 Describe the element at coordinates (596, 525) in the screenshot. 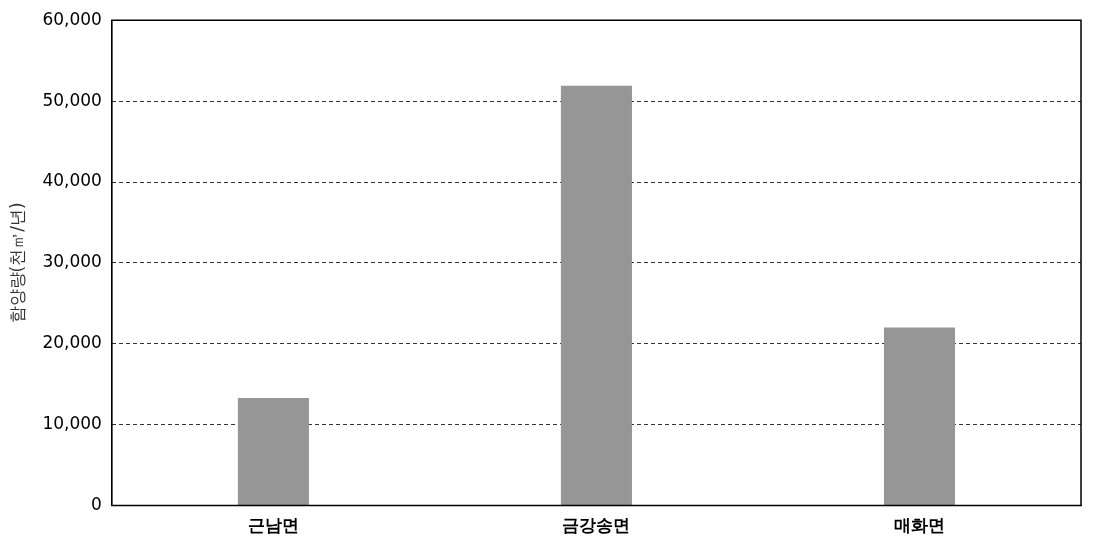

I see `x-tick-label: 금강송면` at that location.